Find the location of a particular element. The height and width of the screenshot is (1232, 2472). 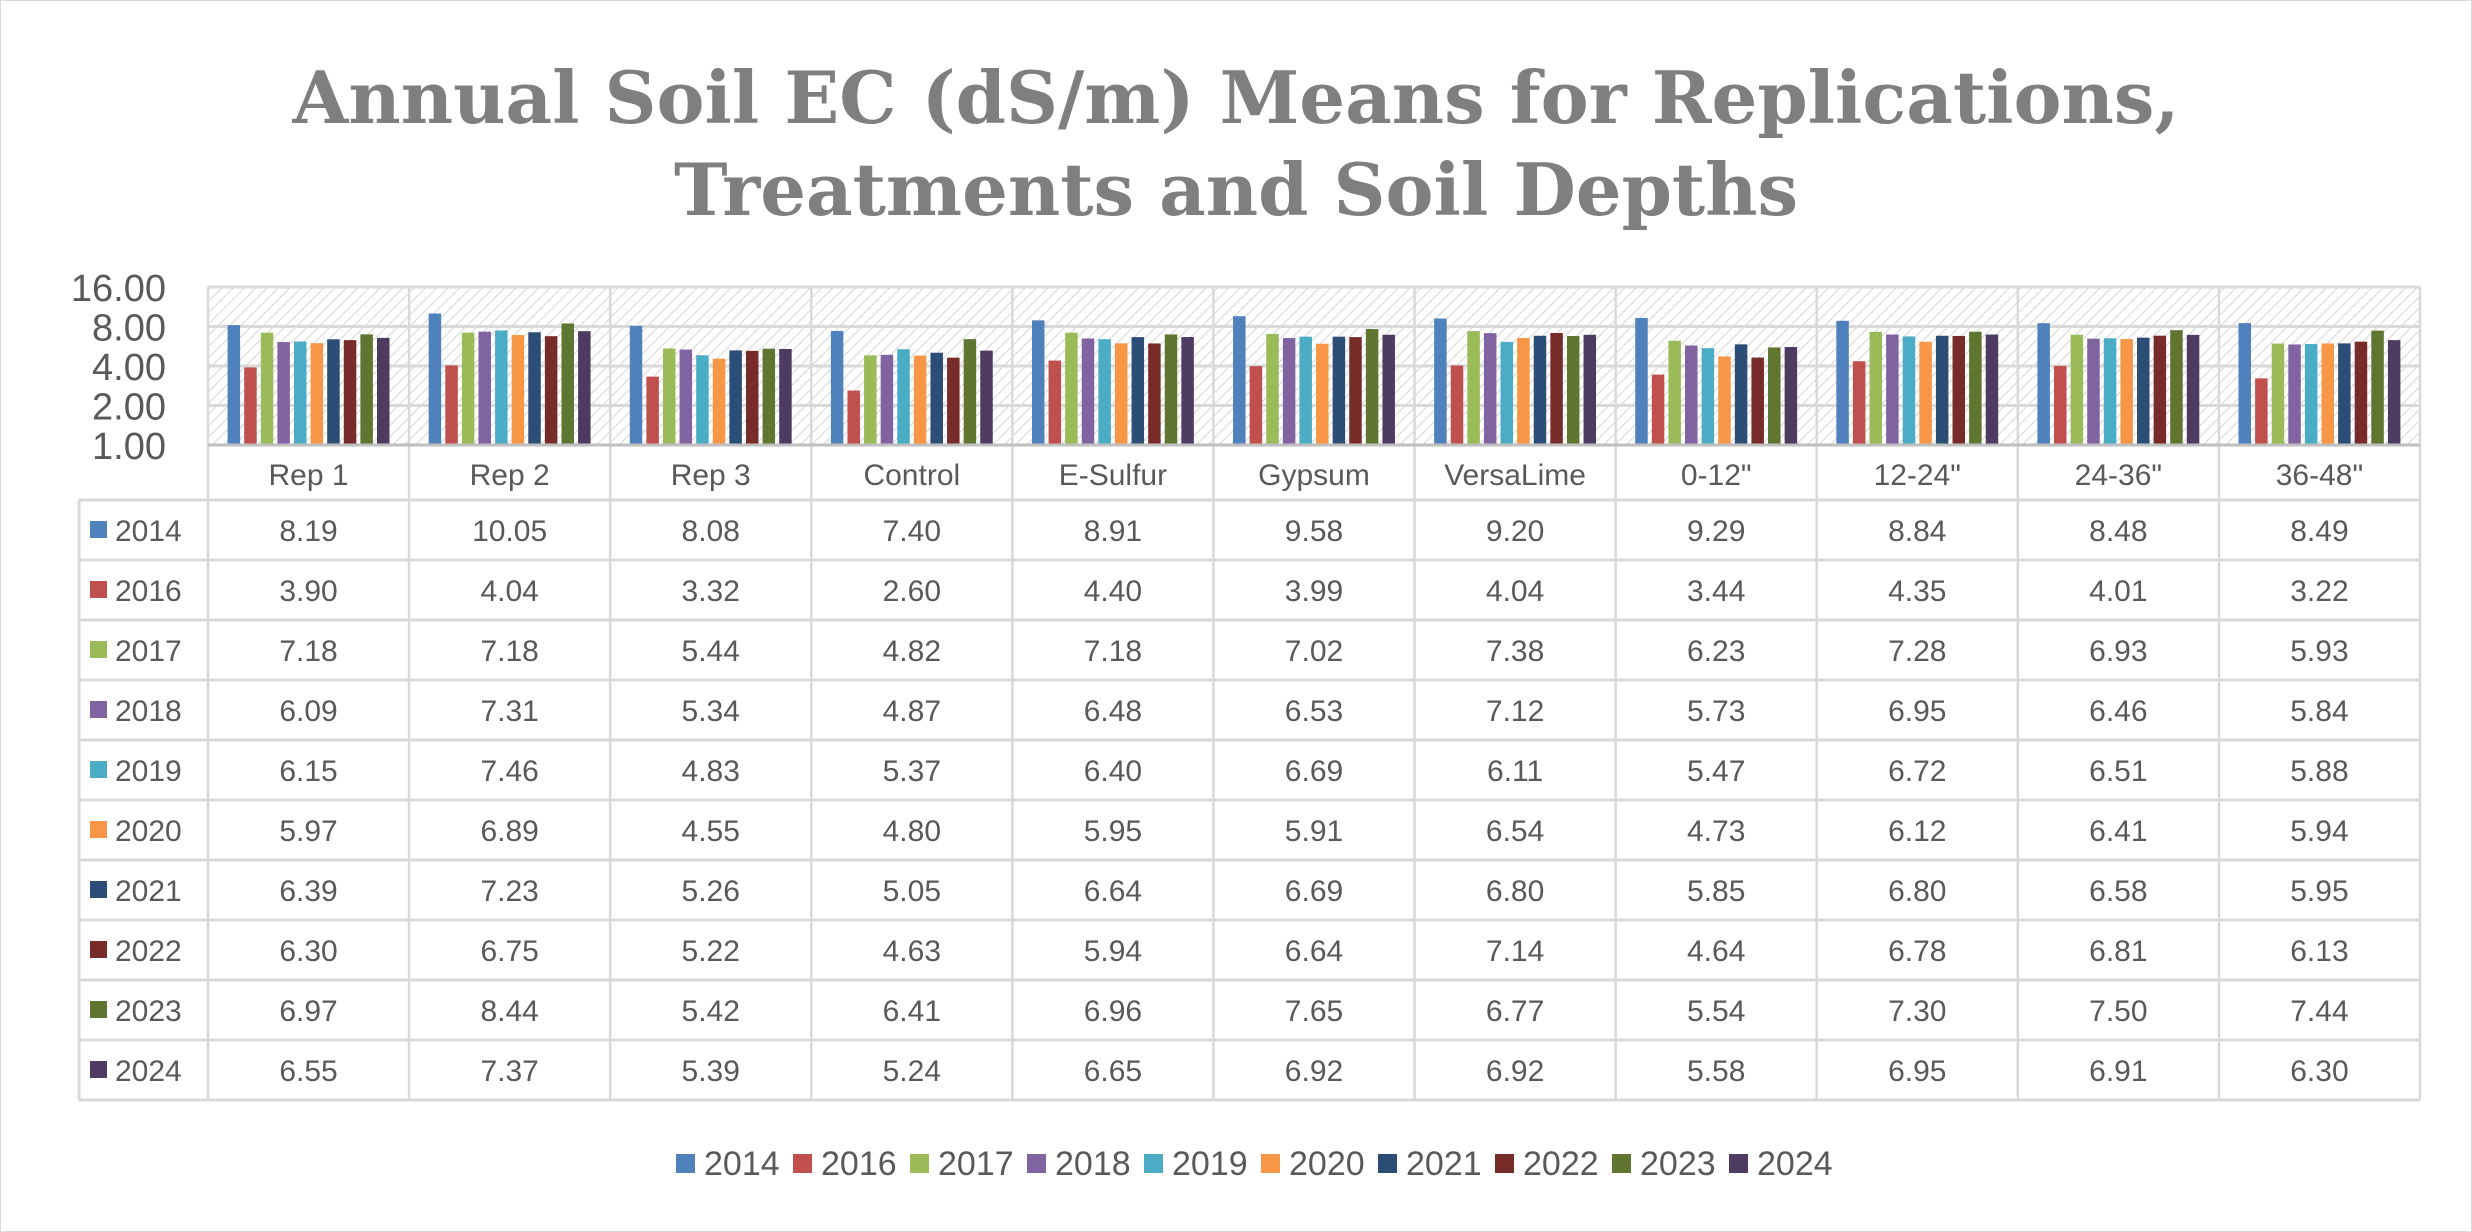

table-cell: 5.73 is located at coordinates (1716, 711).